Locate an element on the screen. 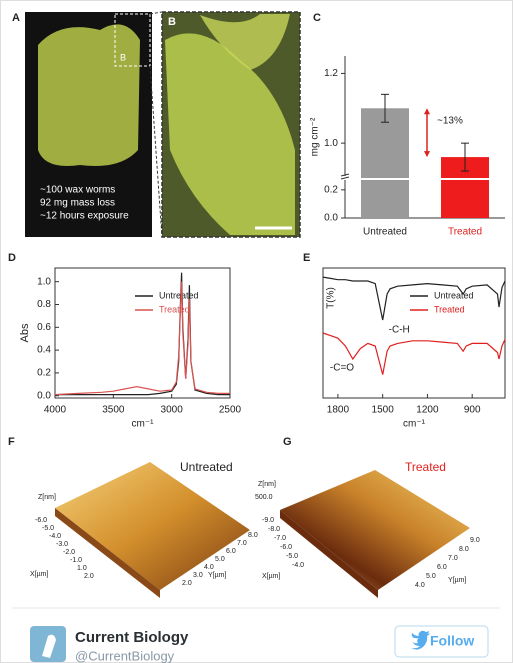 Image resolution: width=513 pixels, height=663 pixels. account-name: Current Biology is located at coordinates (132, 637).